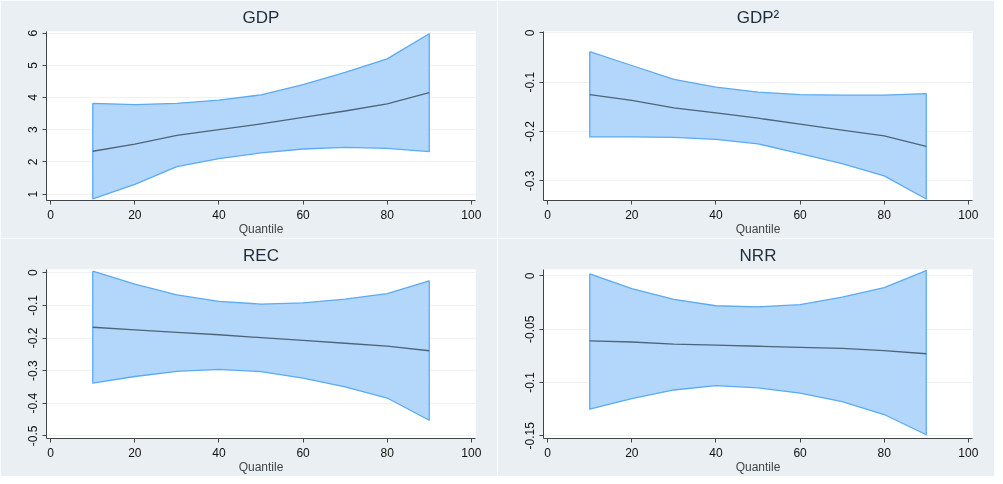 Image resolution: width=1003 pixels, height=484 pixels. Describe the element at coordinates (33, 436) in the screenshot. I see `y-tick-label: -0.5` at that location.